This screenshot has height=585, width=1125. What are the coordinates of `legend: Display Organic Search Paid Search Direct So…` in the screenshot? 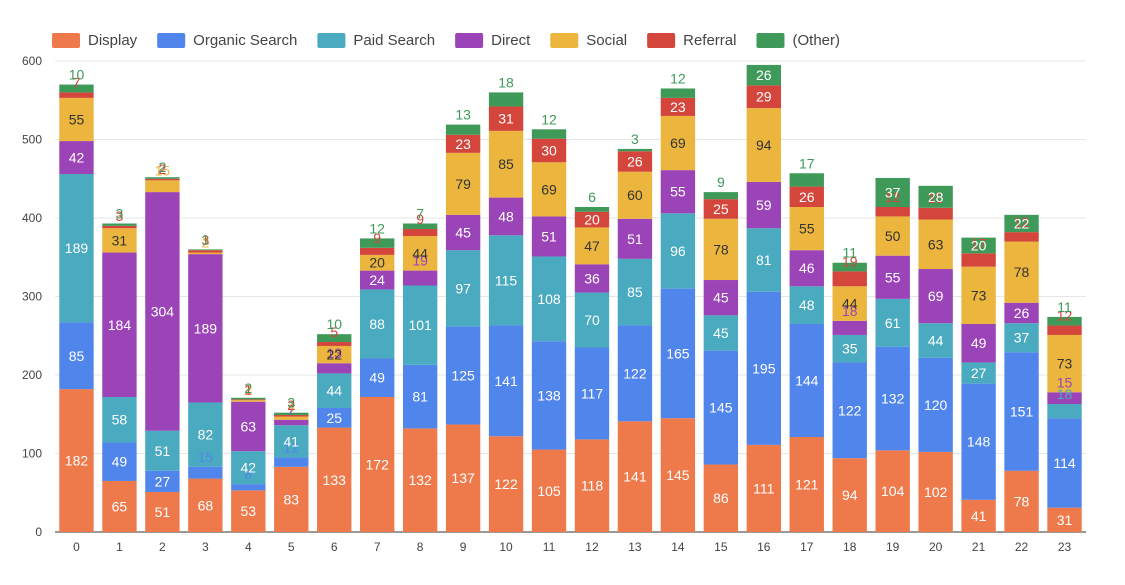 It's located at (446, 40).